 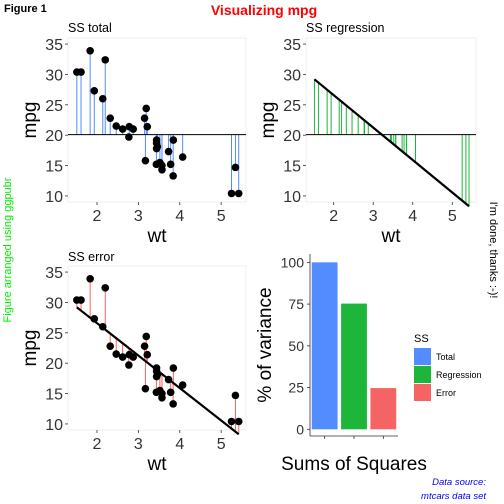 I want to click on bar-total, so click(x=324, y=346).